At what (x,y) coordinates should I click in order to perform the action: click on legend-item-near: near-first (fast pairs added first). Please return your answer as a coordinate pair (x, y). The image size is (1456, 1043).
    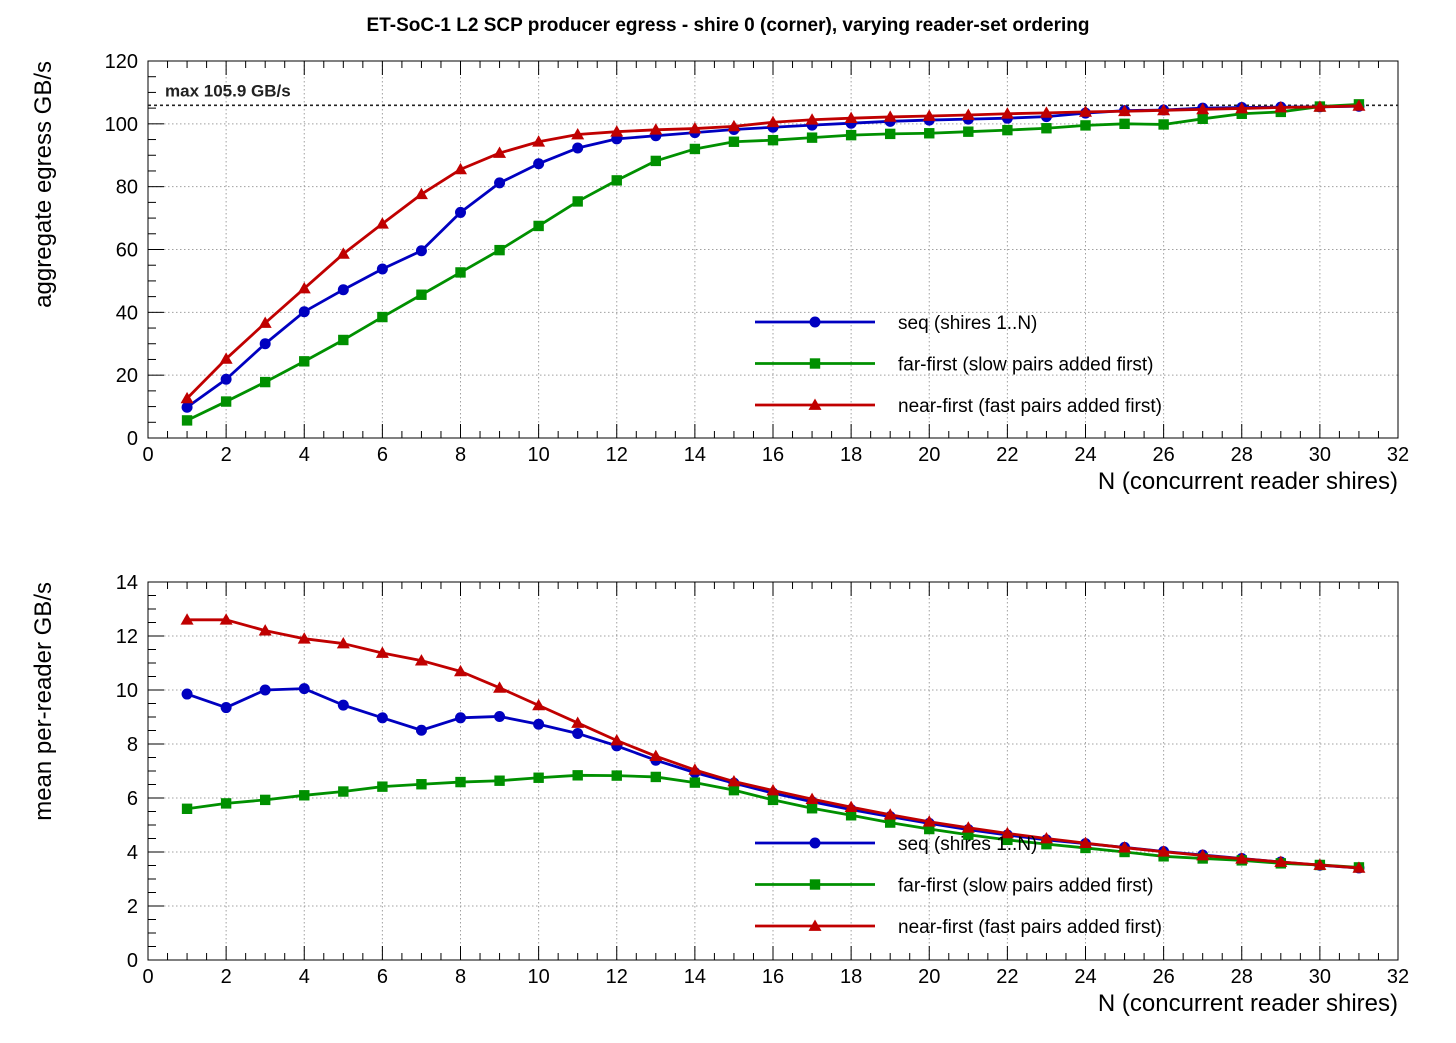
    Looking at the image, I should click on (958, 927).